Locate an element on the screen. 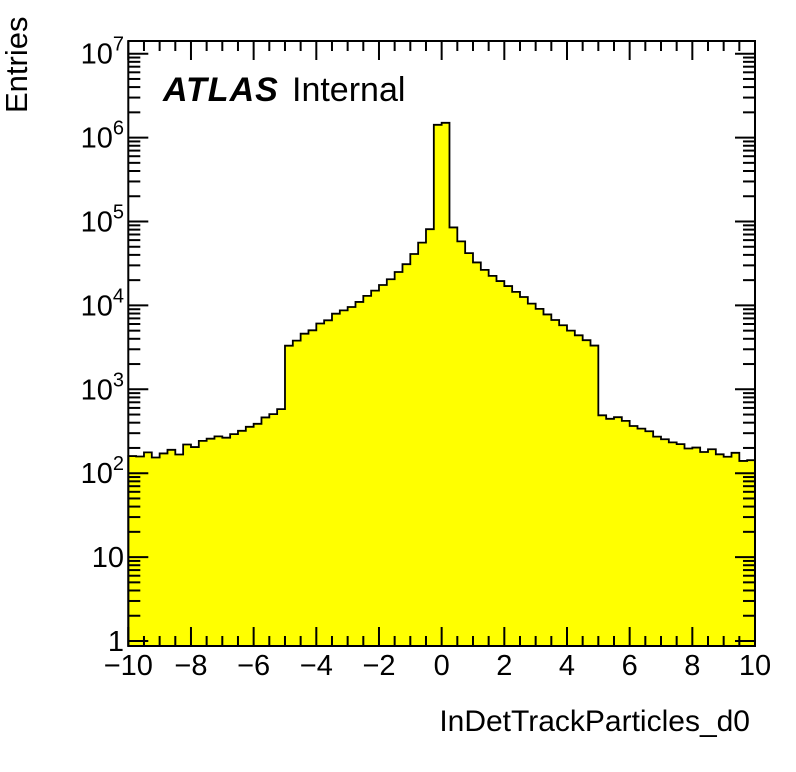  y-tick-label: 10⁴ is located at coordinates (102, 303).